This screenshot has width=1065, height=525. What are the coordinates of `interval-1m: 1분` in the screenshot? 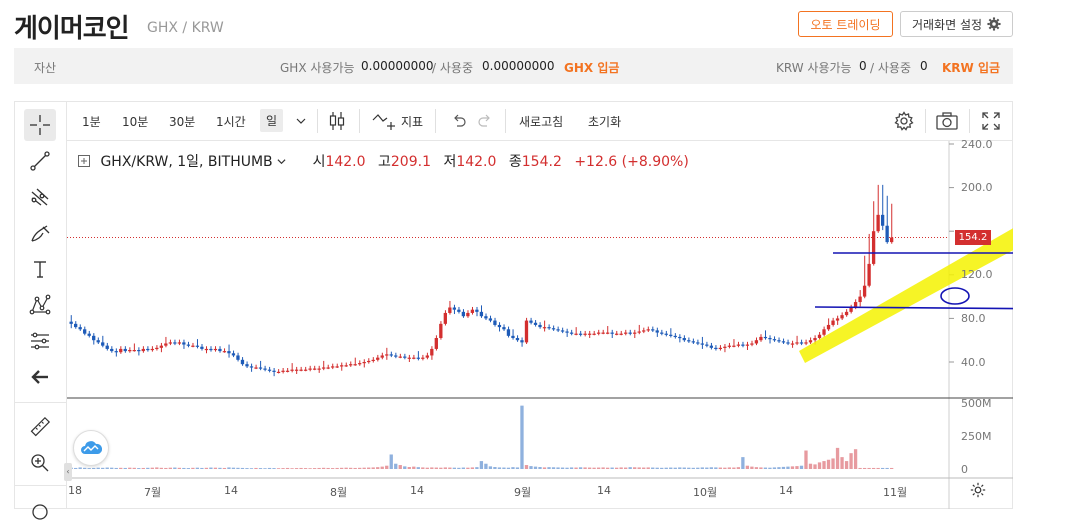 It's located at (91, 122).